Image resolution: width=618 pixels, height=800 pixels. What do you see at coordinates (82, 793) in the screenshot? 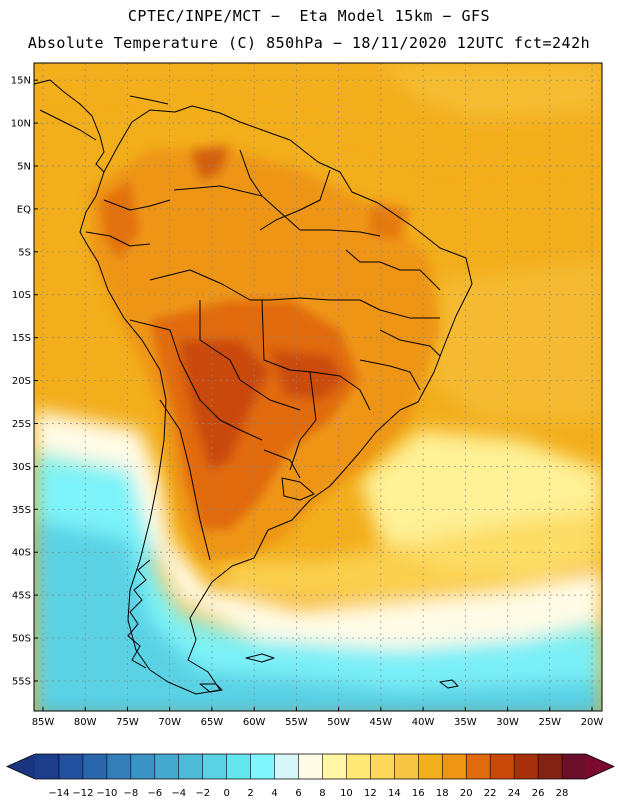
I see `colorbar-tick-label: −12` at bounding box center [82, 793].